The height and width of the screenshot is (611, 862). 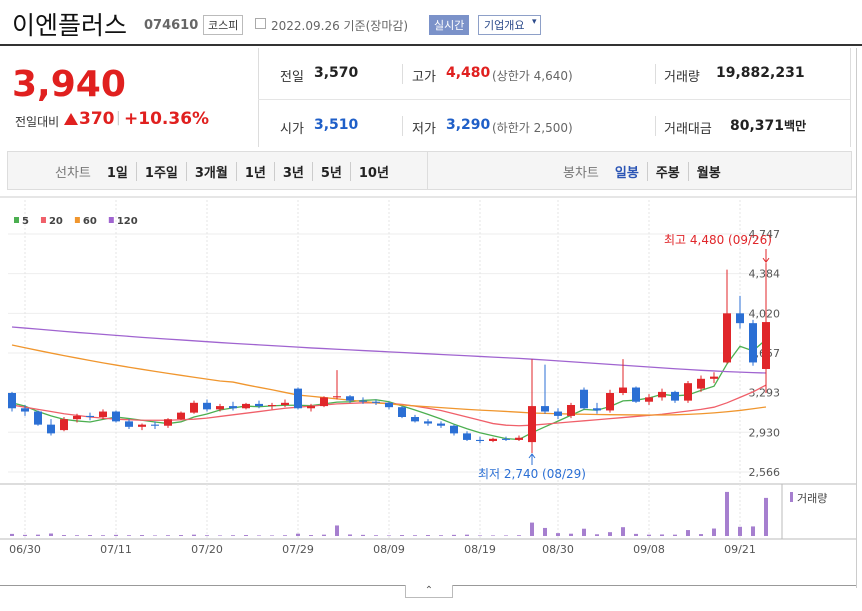 What do you see at coordinates (534, 22) in the screenshot?
I see `dropdown-arrow: ▾` at bounding box center [534, 22].